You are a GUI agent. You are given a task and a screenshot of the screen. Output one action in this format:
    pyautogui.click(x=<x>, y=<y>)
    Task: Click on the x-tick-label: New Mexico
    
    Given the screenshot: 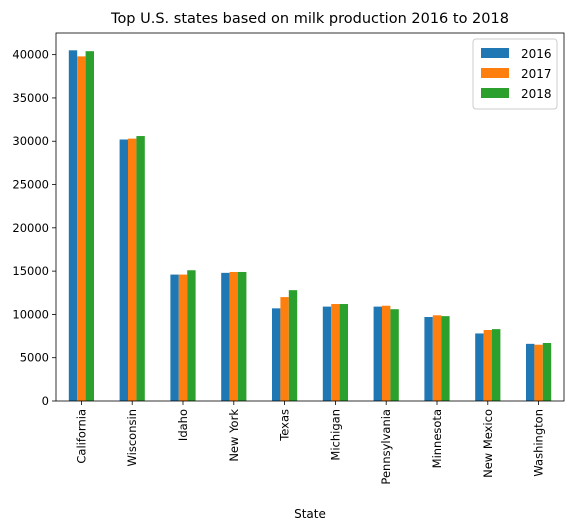 What is the action you would take?
    pyautogui.click(x=488, y=443)
    